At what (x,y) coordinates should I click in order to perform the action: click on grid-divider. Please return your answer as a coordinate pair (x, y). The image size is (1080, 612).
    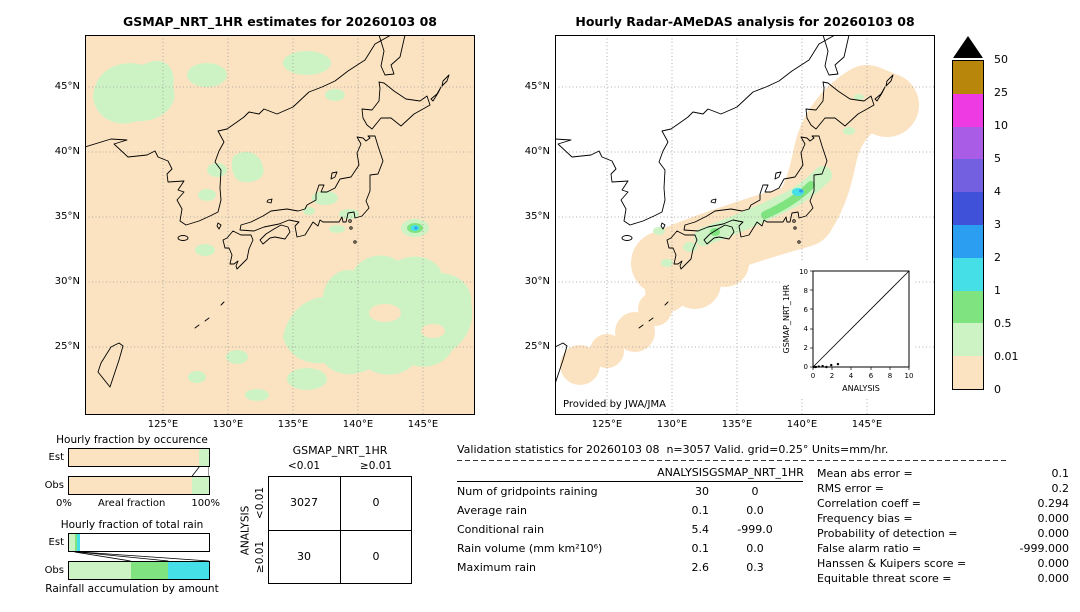
    Looking at the image, I should click on (340, 530).